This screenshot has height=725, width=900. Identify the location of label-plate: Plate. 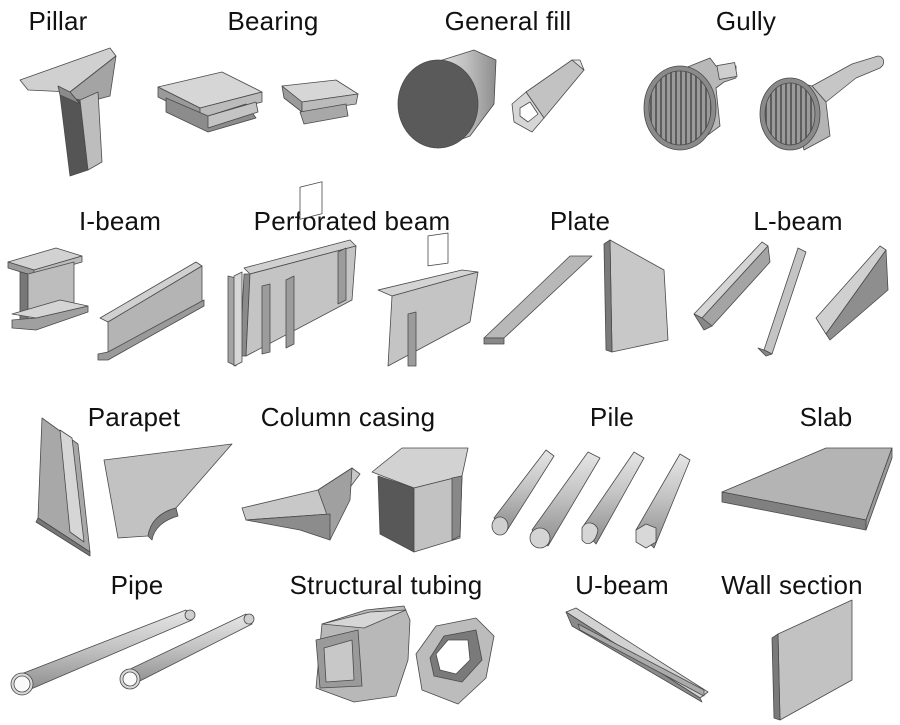
(580, 221).